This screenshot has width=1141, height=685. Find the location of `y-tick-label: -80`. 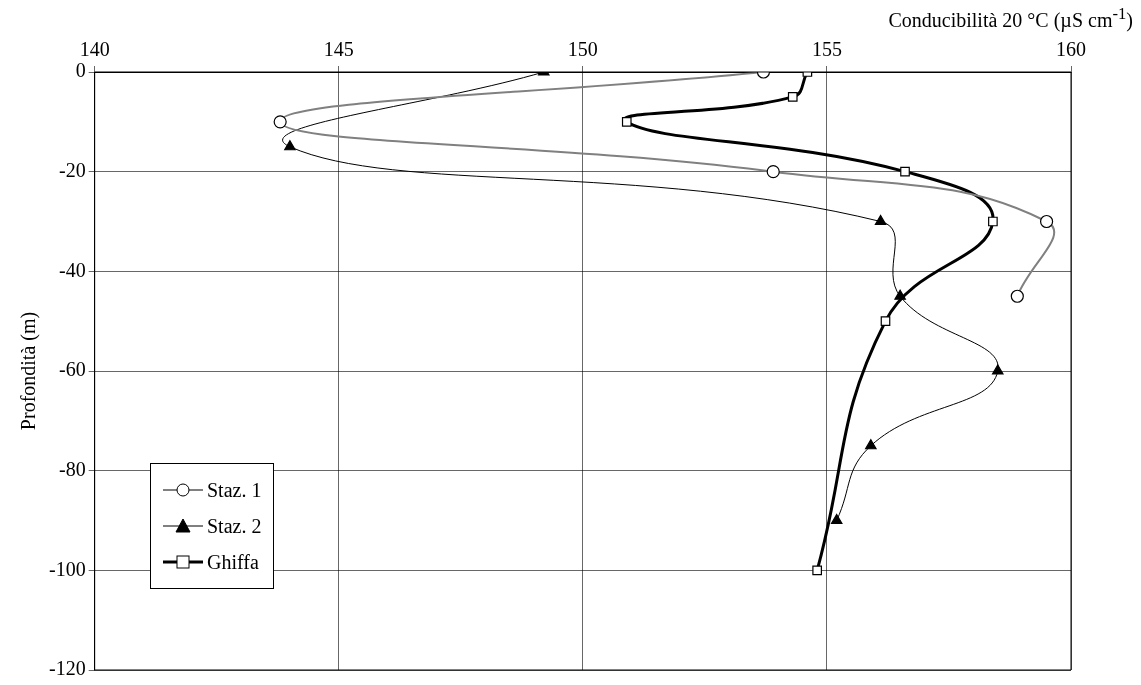

y-tick-label: -80 is located at coordinates (72, 468).